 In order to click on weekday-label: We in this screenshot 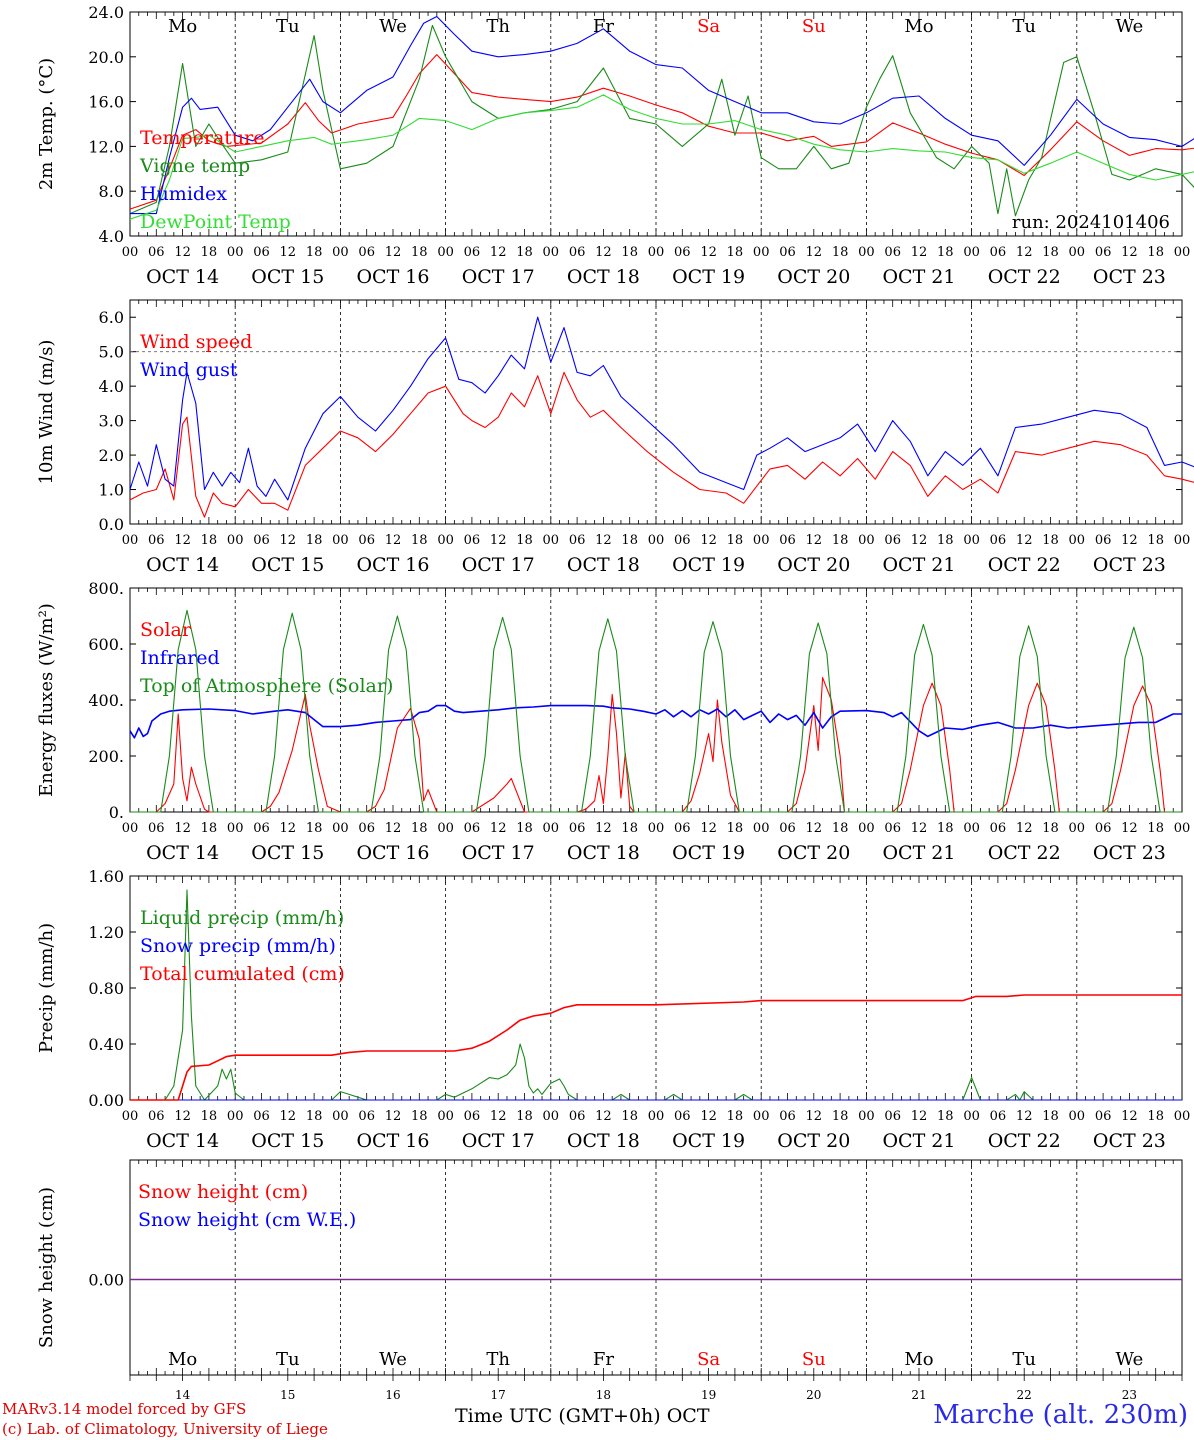, I will do `click(393, 26)`.